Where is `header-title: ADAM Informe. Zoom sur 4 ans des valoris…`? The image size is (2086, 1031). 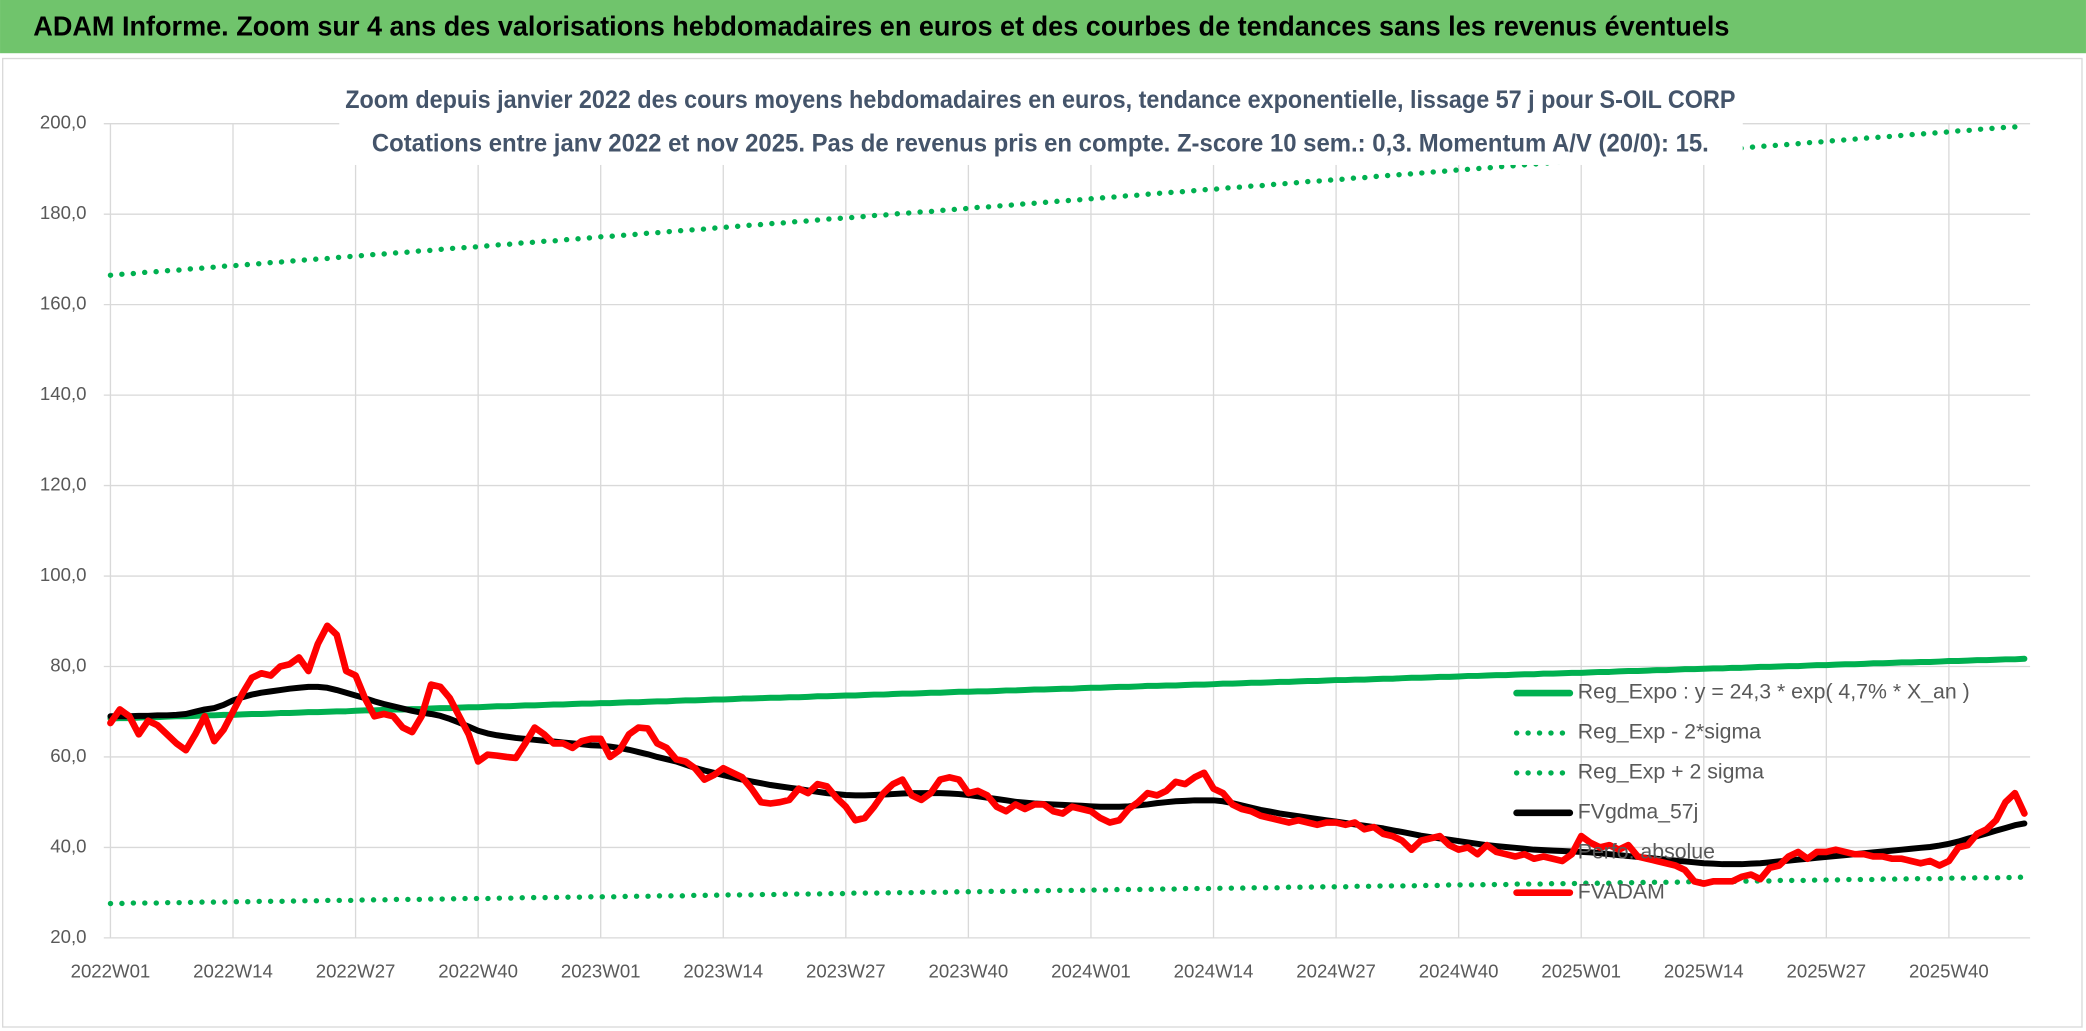
header-title: ADAM Informe. Zoom sur 4 ans des valoris… is located at coordinates (881, 25).